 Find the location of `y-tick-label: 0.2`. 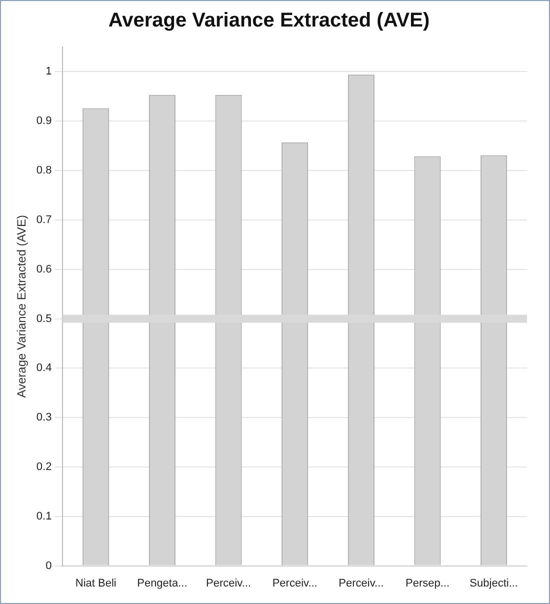

y-tick-label: 0.2 is located at coordinates (44, 467).